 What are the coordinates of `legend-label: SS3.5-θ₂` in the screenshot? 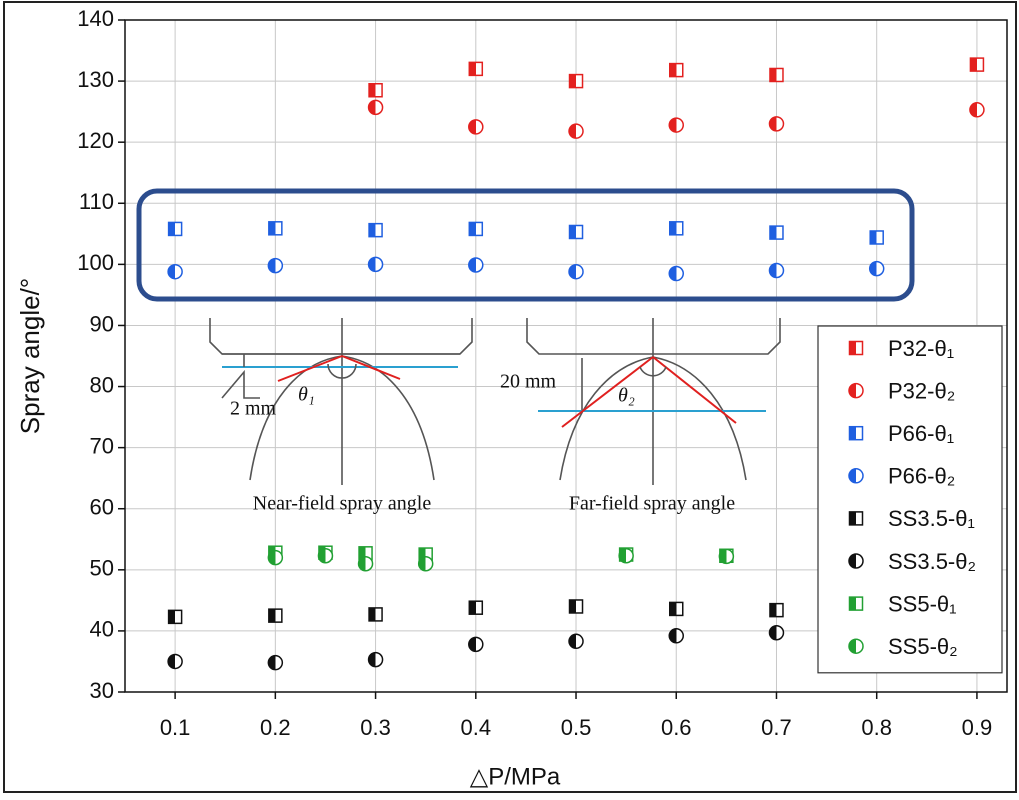 It's located at (932, 561).